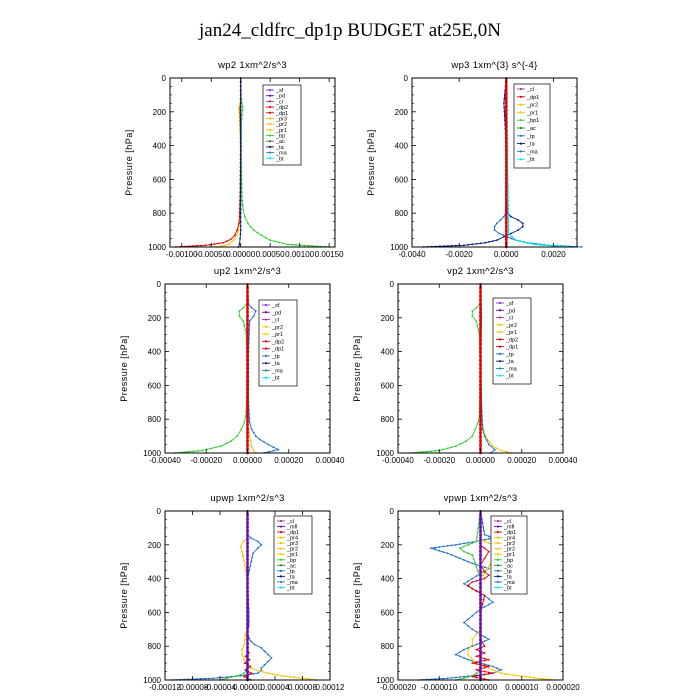 This screenshot has width=700, height=700. I want to click on legend-item: _pr2, so click(272, 328).